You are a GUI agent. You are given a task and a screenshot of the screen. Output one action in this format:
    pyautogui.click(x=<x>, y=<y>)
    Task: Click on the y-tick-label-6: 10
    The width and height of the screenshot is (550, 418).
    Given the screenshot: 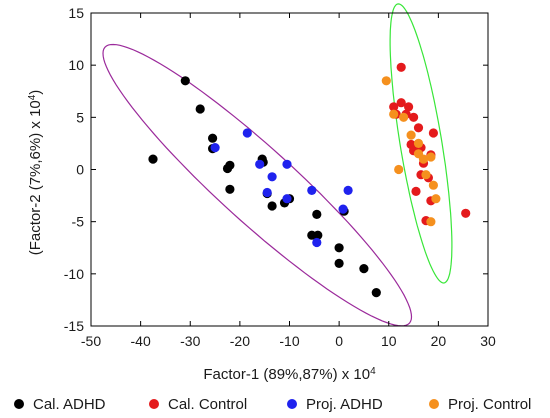 What is the action you would take?
    pyautogui.click(x=76, y=65)
    